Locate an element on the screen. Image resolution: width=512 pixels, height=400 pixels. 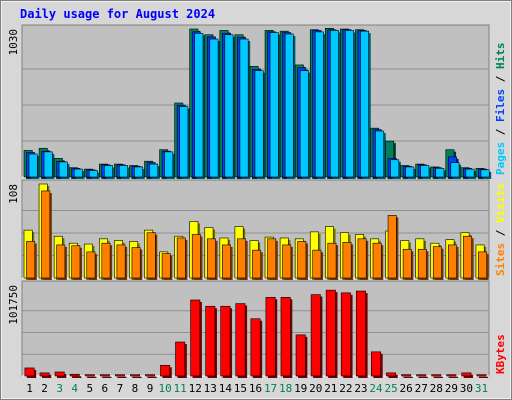
bar-kbytes-day-26-shadow is located at coordinates (408, 377).